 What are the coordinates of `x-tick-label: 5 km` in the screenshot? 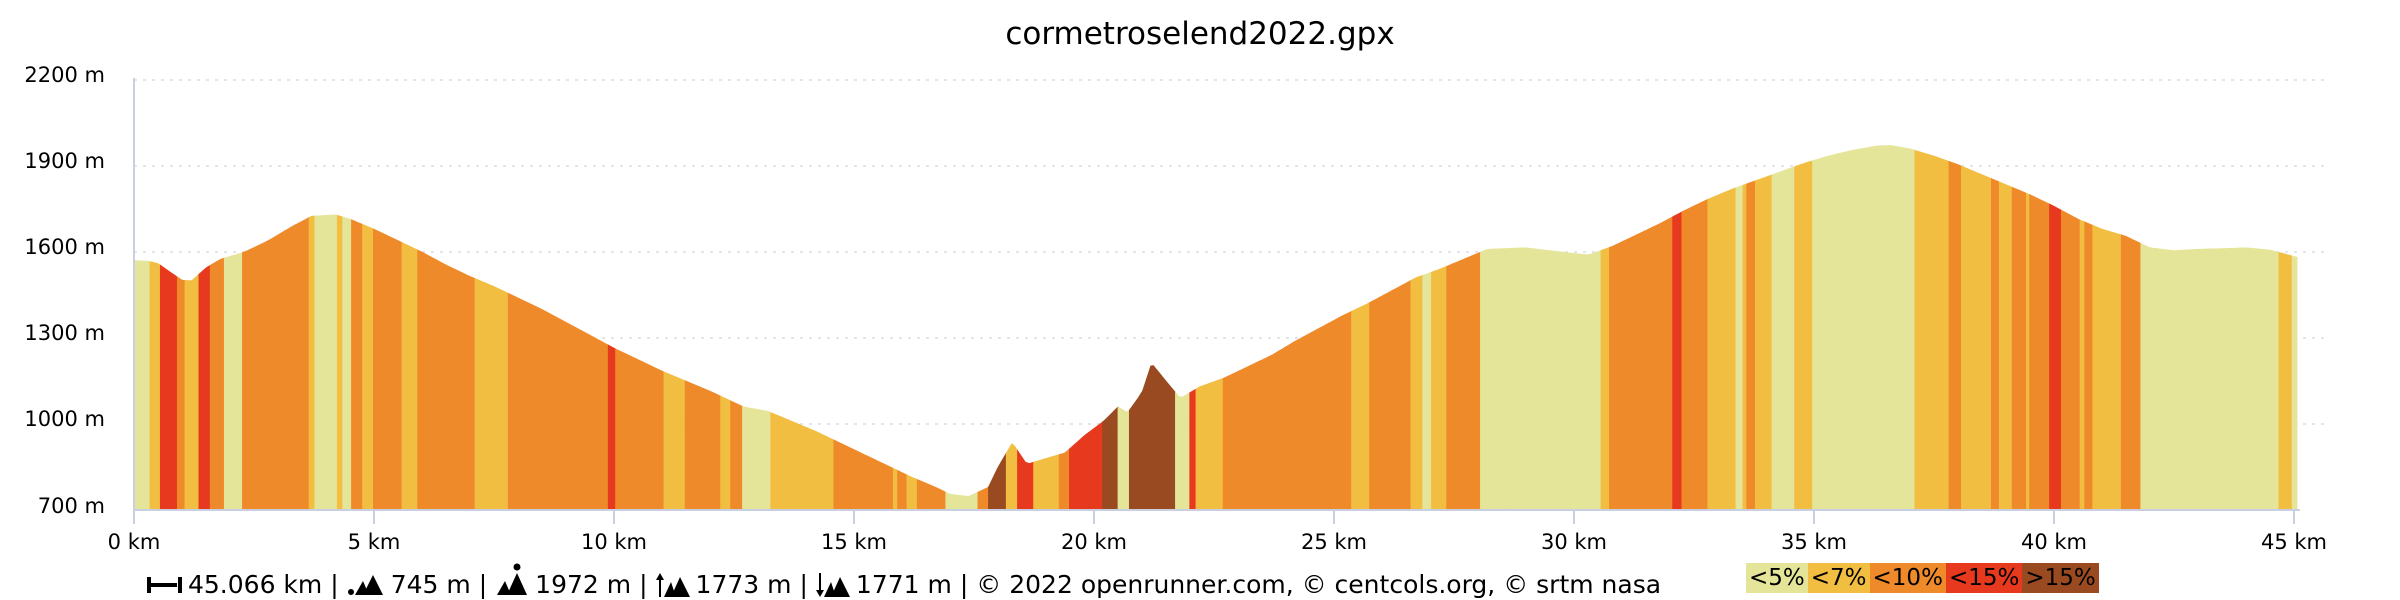 It's located at (374, 542).